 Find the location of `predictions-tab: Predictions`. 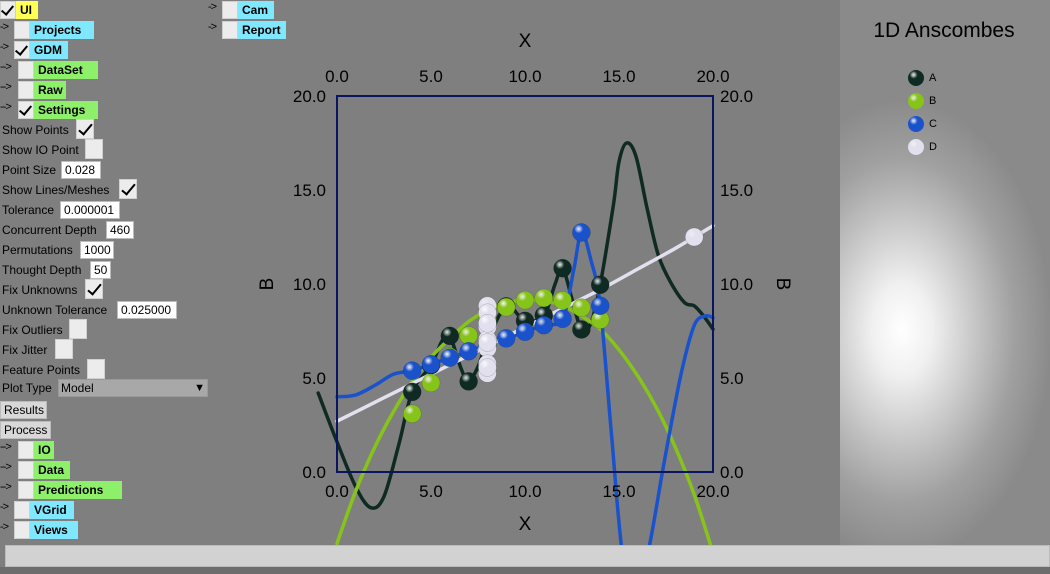

predictions-tab: Predictions is located at coordinates (78, 490).